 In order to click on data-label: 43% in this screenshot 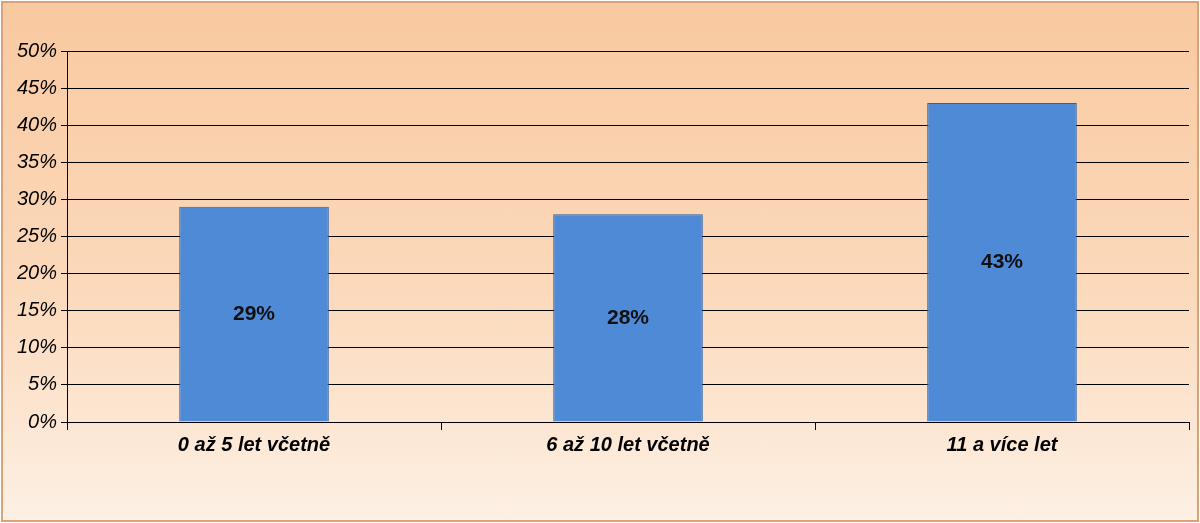, I will do `click(1002, 261)`.